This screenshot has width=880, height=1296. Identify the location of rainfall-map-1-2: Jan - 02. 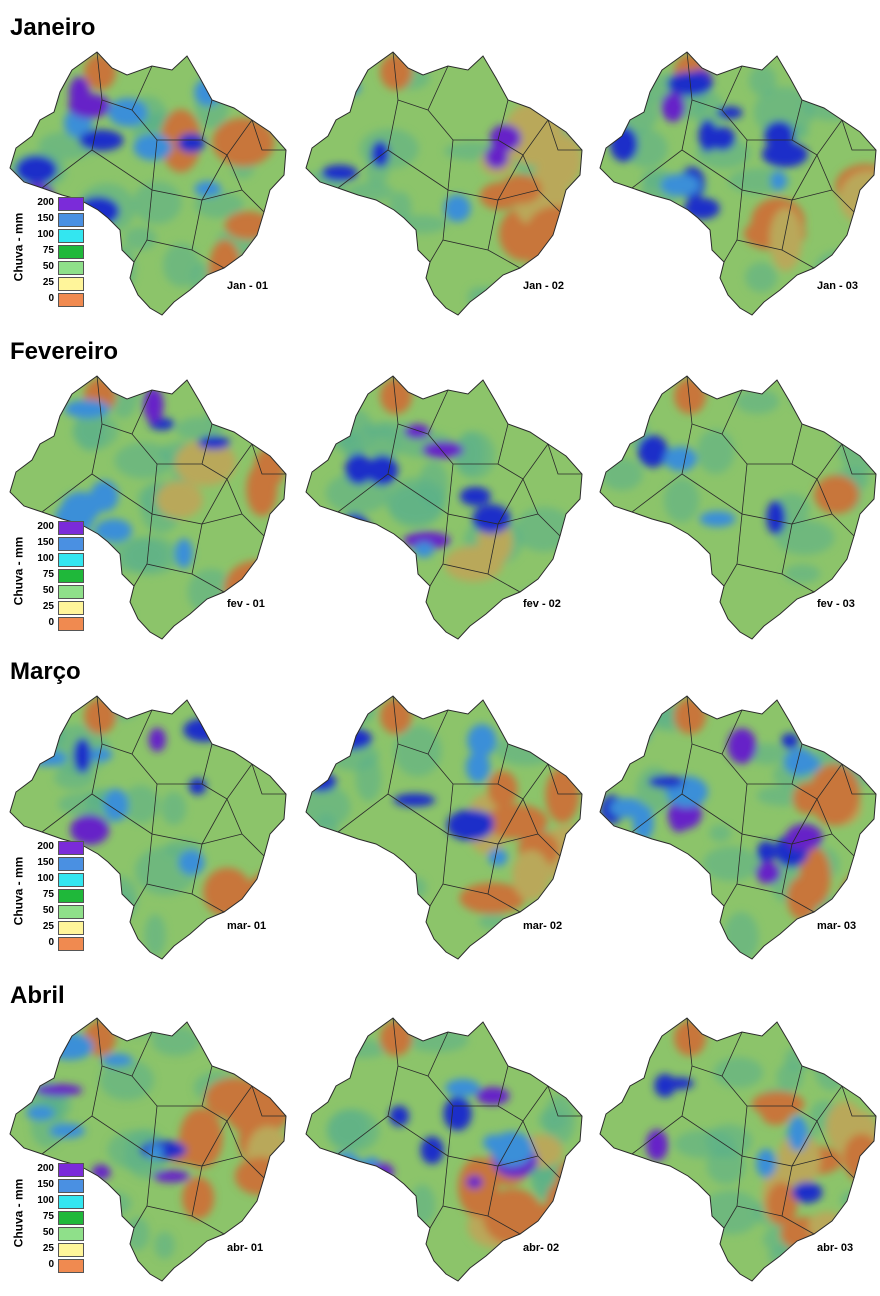
(443, 180).